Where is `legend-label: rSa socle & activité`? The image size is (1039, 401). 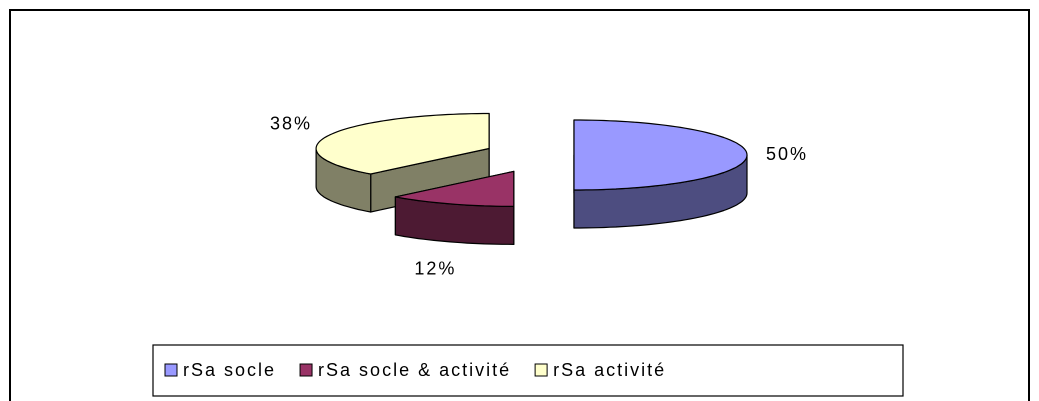
legend-label: rSa socle & activité is located at coordinates (414, 370).